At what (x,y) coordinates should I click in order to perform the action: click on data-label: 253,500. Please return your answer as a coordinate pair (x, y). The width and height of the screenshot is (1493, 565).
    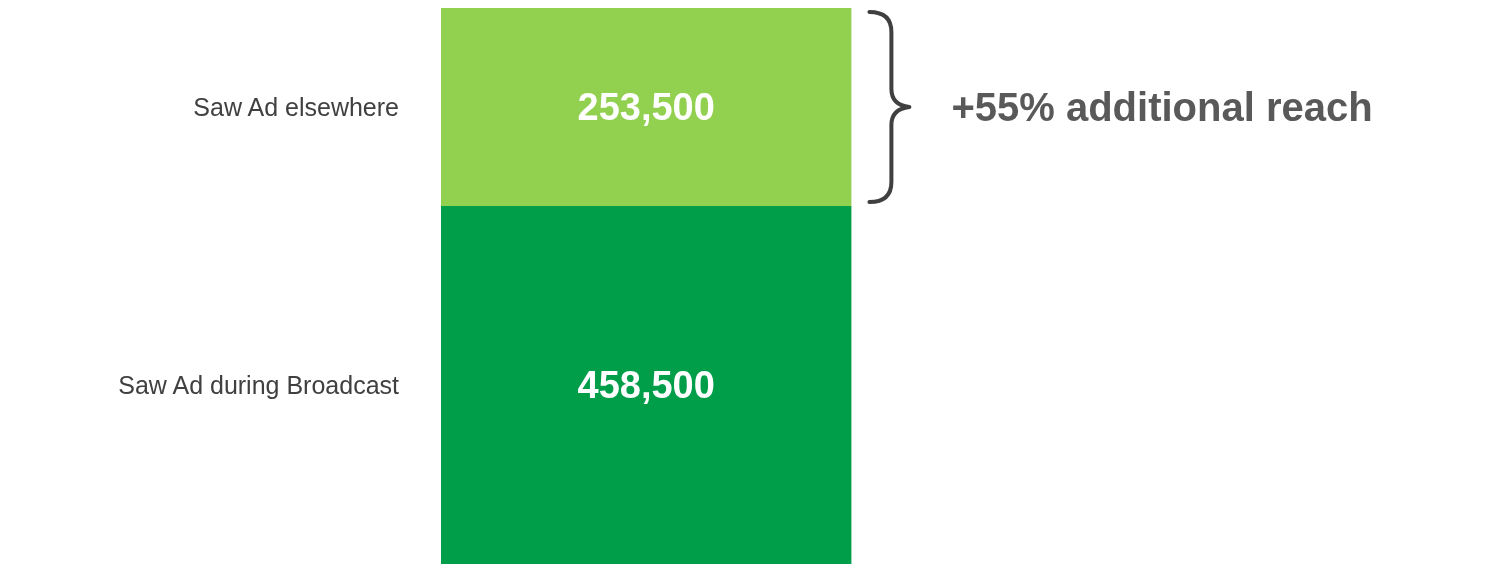
    Looking at the image, I should click on (646, 106).